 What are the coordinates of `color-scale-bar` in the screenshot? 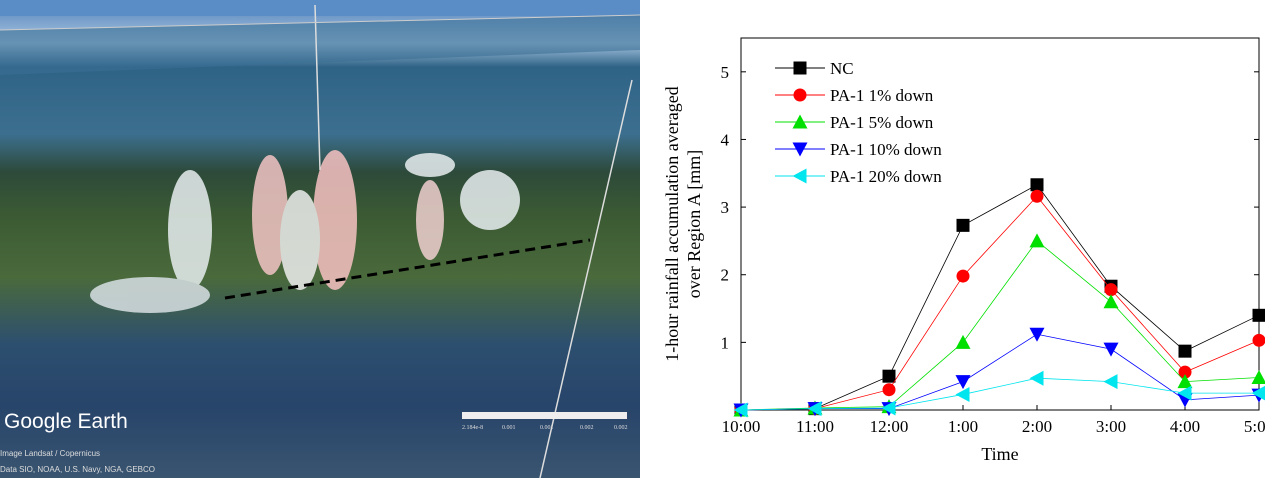 It's located at (544, 415).